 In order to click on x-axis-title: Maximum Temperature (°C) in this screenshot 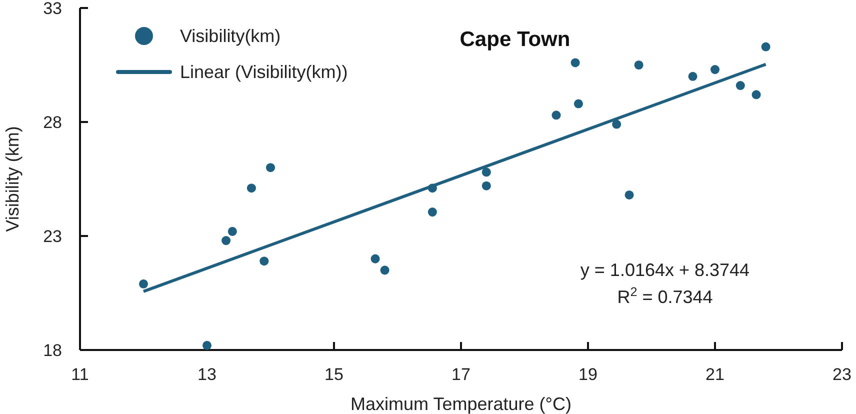, I will do `click(461, 404)`.